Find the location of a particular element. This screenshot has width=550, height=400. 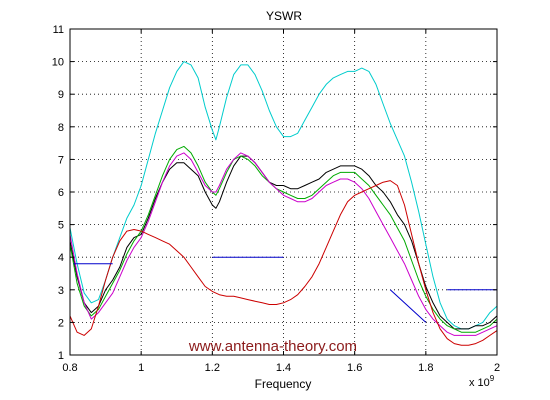

y-tick-label-6: 7 is located at coordinates (61, 160).